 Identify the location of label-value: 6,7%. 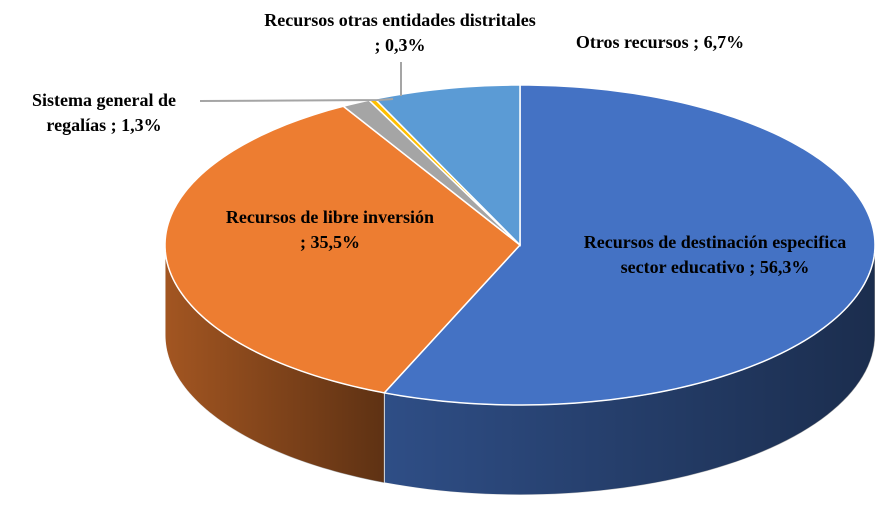
(724, 42).